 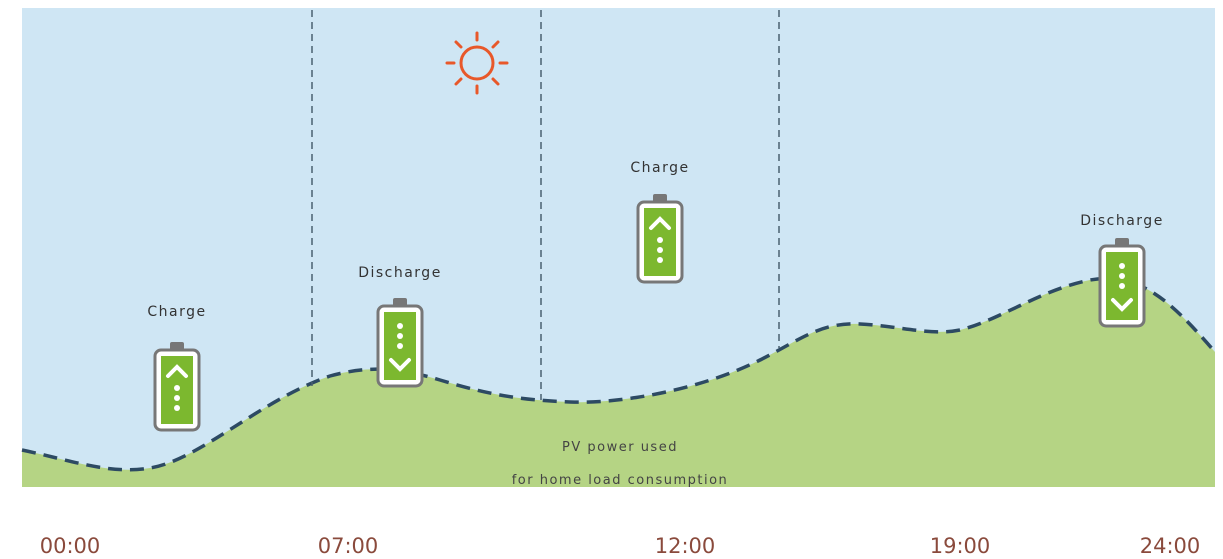 What do you see at coordinates (960, 546) in the screenshot?
I see `time-label: 19:00` at bounding box center [960, 546].